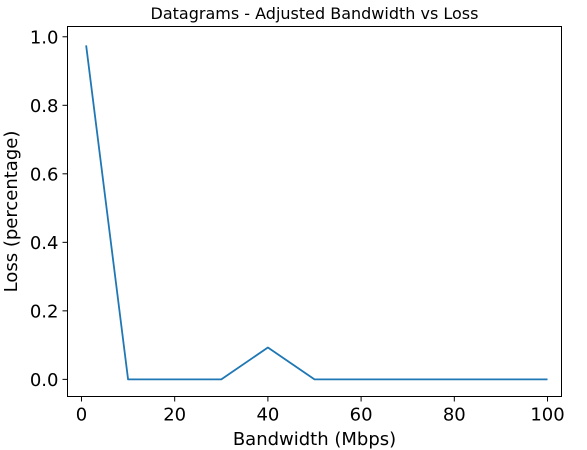  What do you see at coordinates (44, 174) in the screenshot?
I see `y-tick-label: 0.6` at bounding box center [44, 174].